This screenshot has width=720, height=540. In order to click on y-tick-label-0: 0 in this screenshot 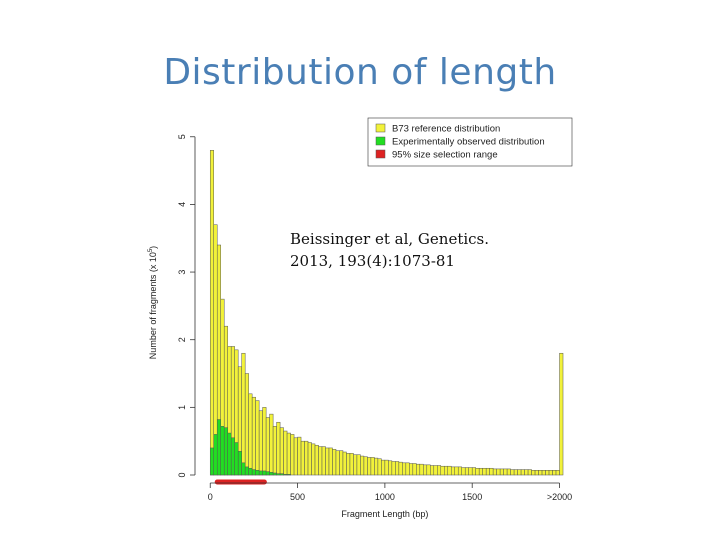, I will do `click(182, 474)`.